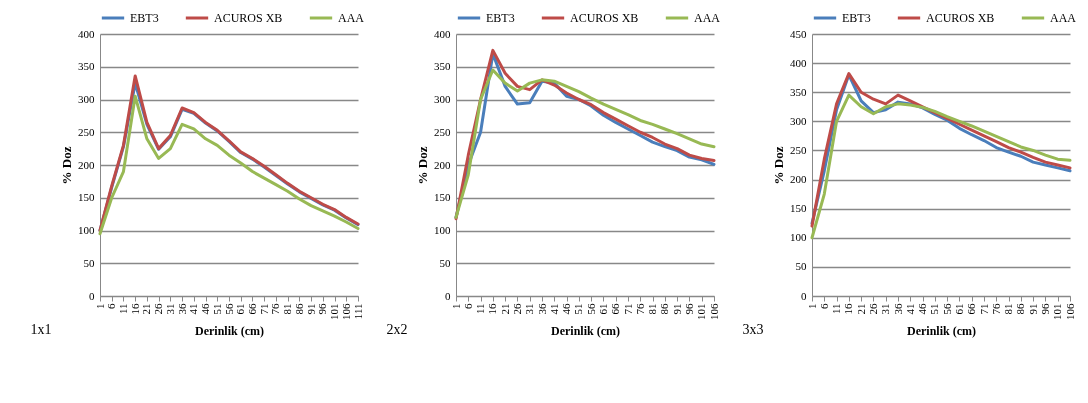 Image resolution: width=1088 pixels, height=403 pixels. Describe the element at coordinates (357, 311) in the screenshot. I see `x-tick-label: 111` at that location.